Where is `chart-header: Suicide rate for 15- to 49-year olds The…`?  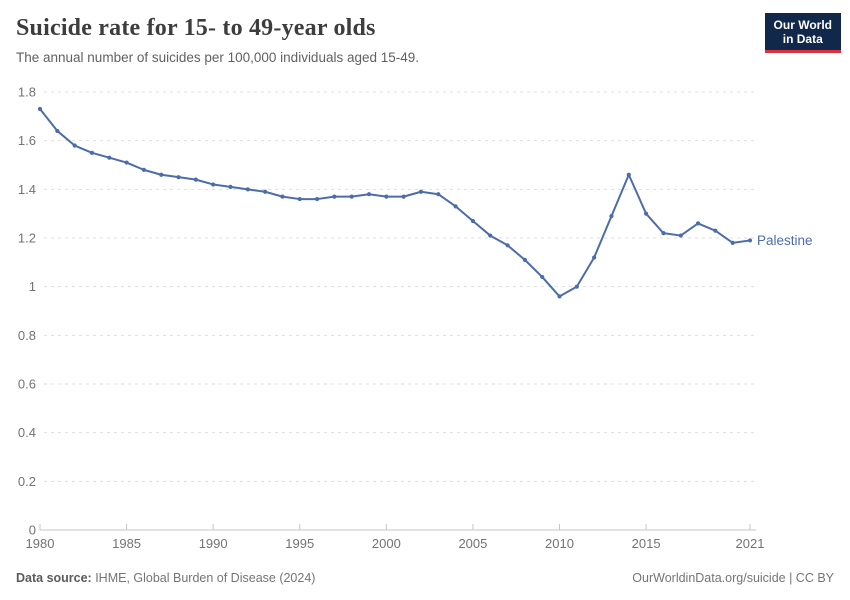
chart-header: Suicide rate for 15- to 49-year olds The… is located at coordinates (373, 39).